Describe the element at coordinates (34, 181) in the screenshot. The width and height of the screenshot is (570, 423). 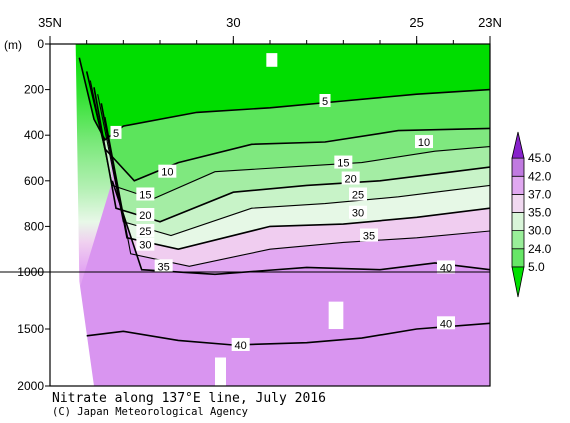
I see `y-tick-label: 600` at that location.